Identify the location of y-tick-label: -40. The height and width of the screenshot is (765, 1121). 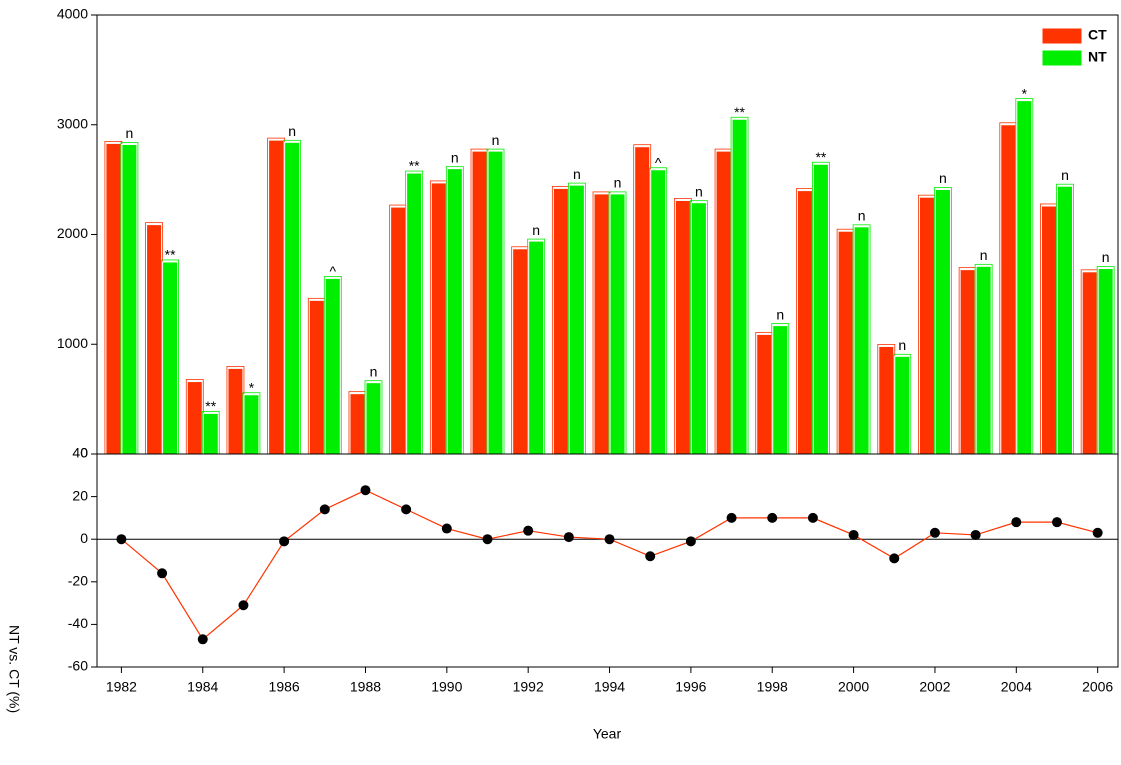
(78, 623).